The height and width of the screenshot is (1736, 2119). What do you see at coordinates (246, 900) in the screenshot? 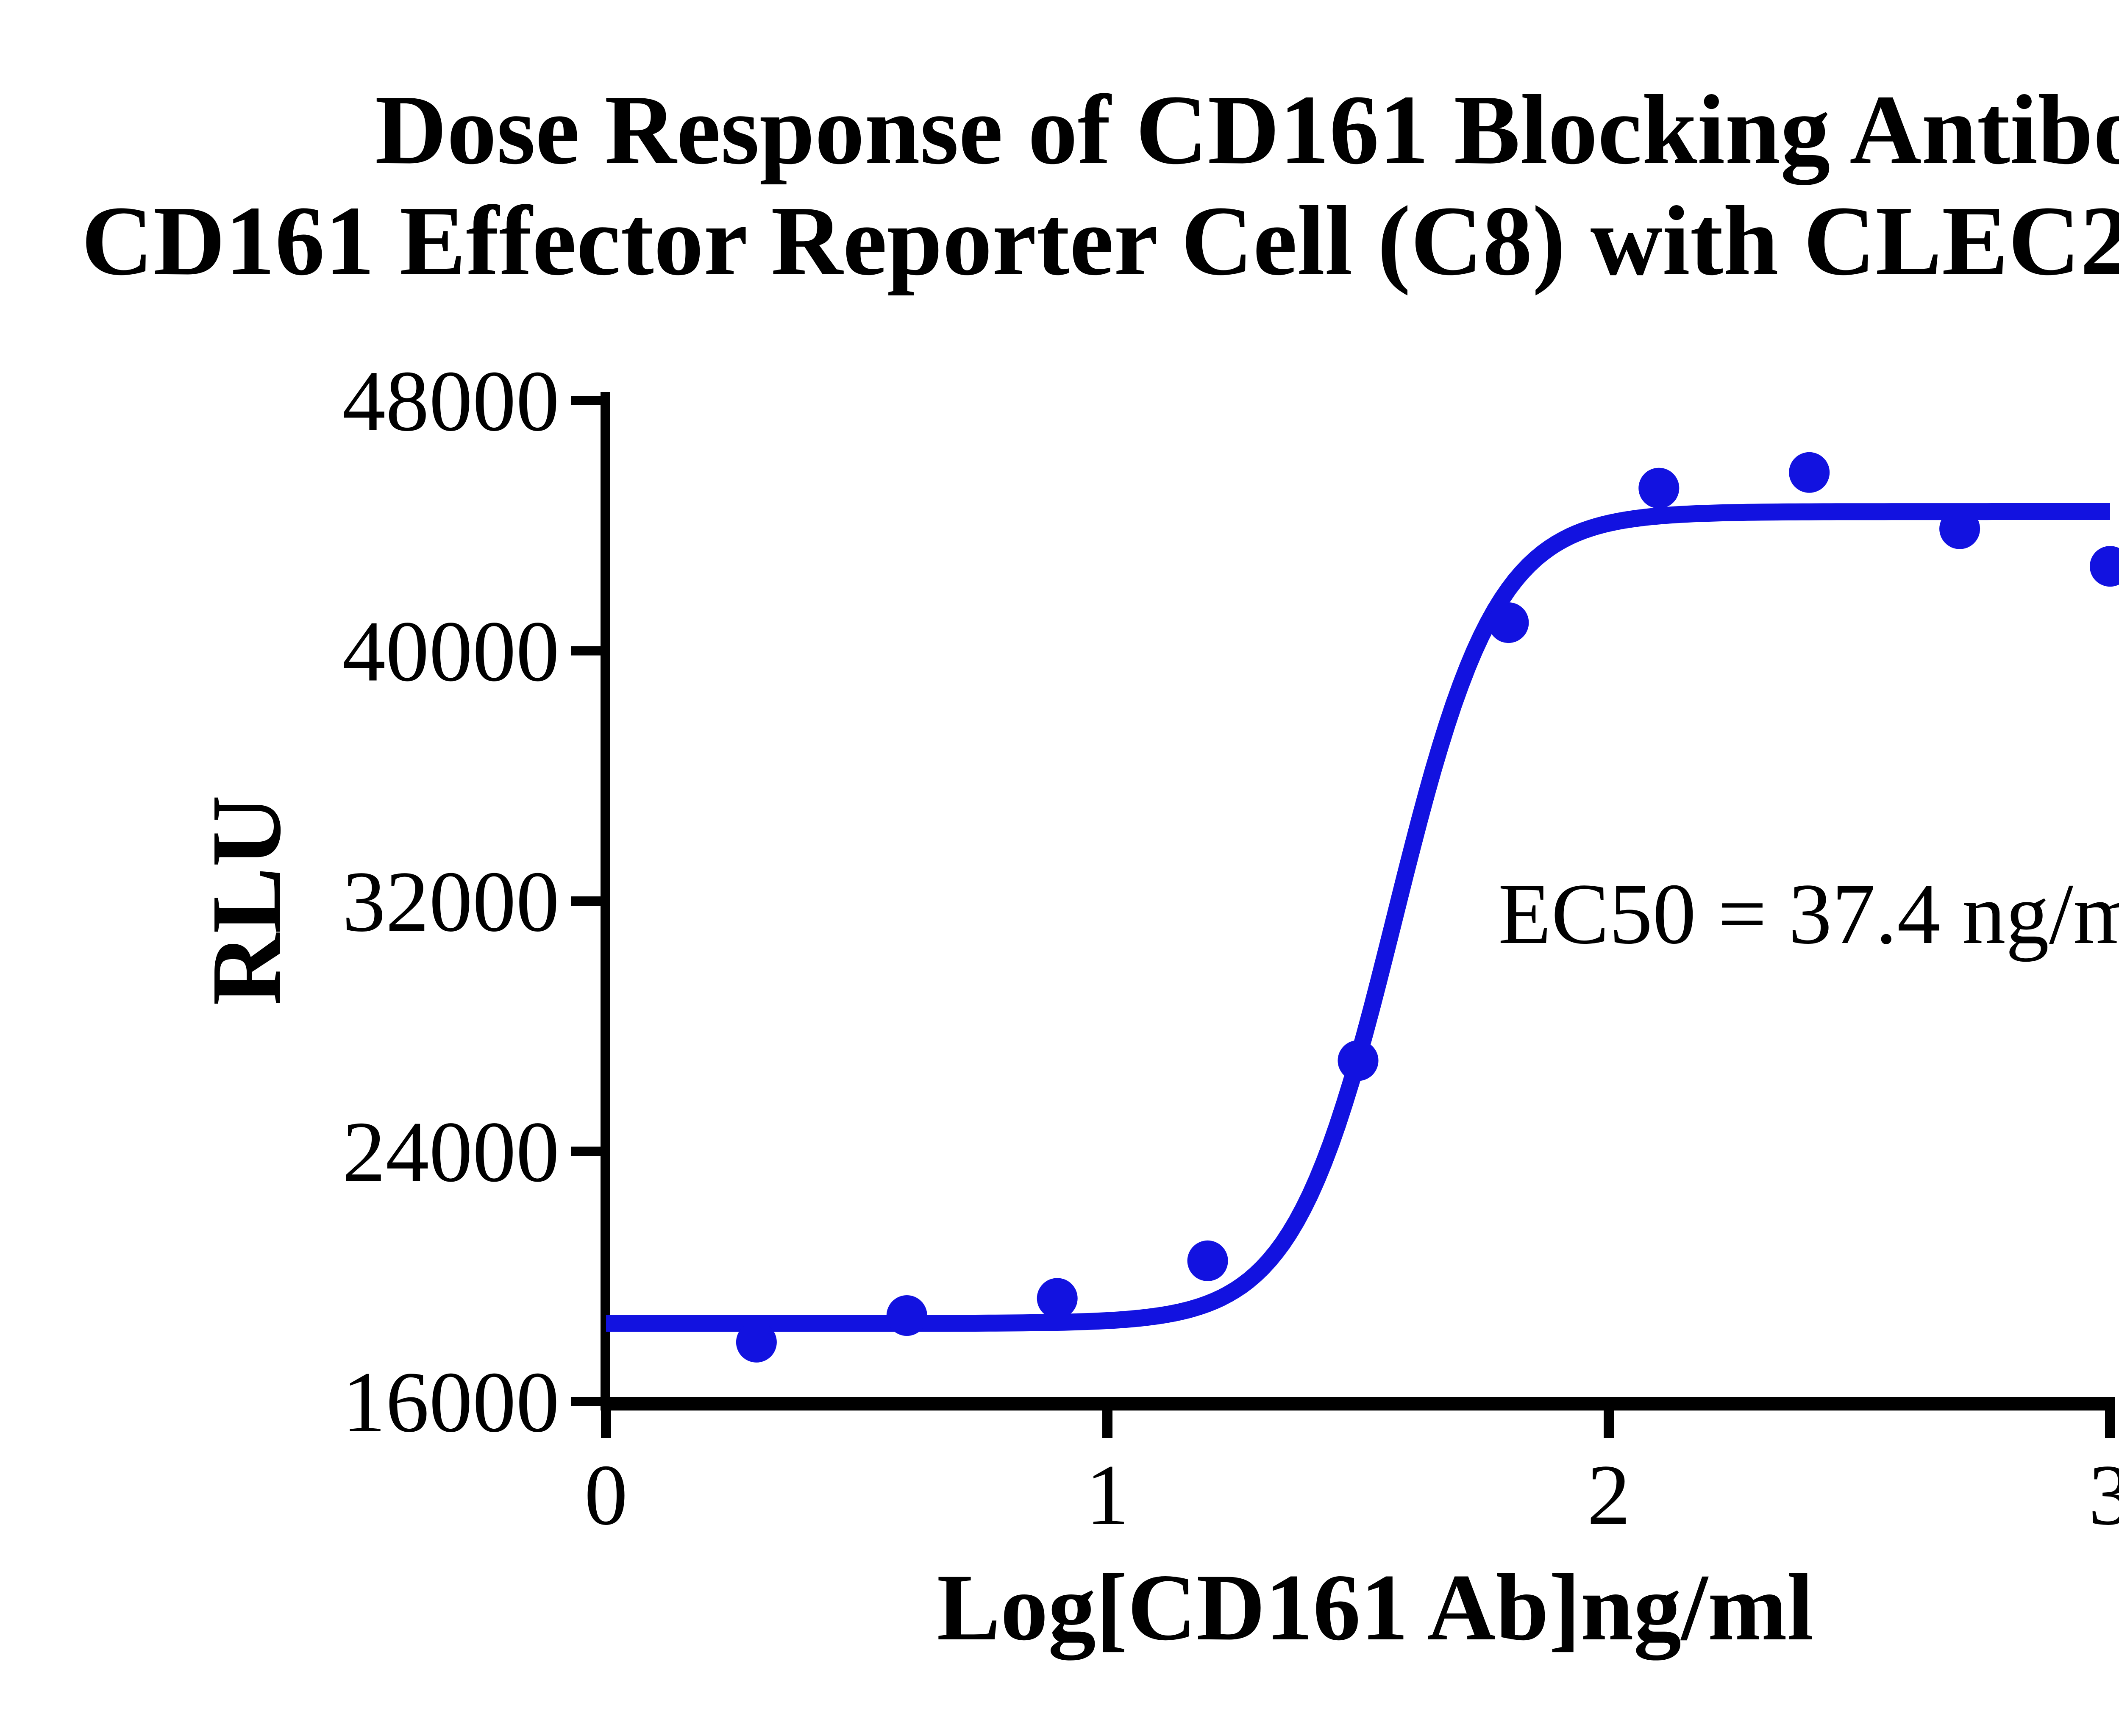
I see `y-axis-label: RLU` at bounding box center [246, 900].